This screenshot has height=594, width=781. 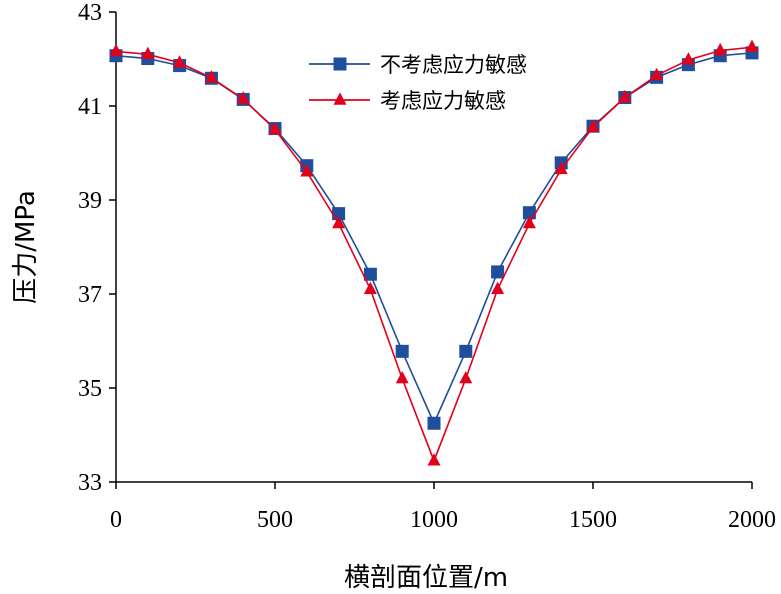 I want to click on y-tick-label: 43, so click(x=90, y=13).